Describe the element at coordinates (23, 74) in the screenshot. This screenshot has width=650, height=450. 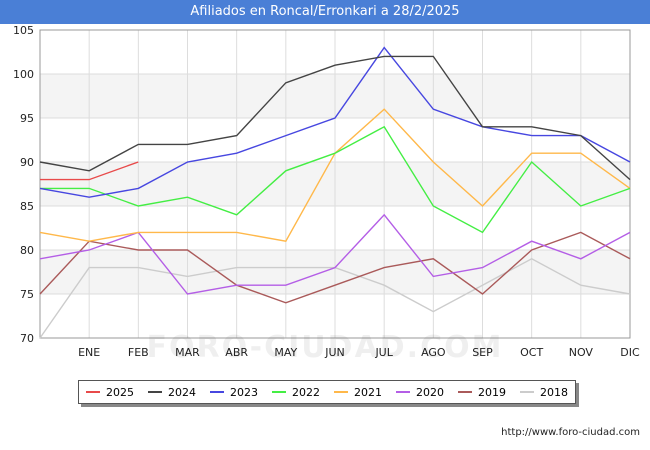
I see `y-tick-label: 100` at that location.